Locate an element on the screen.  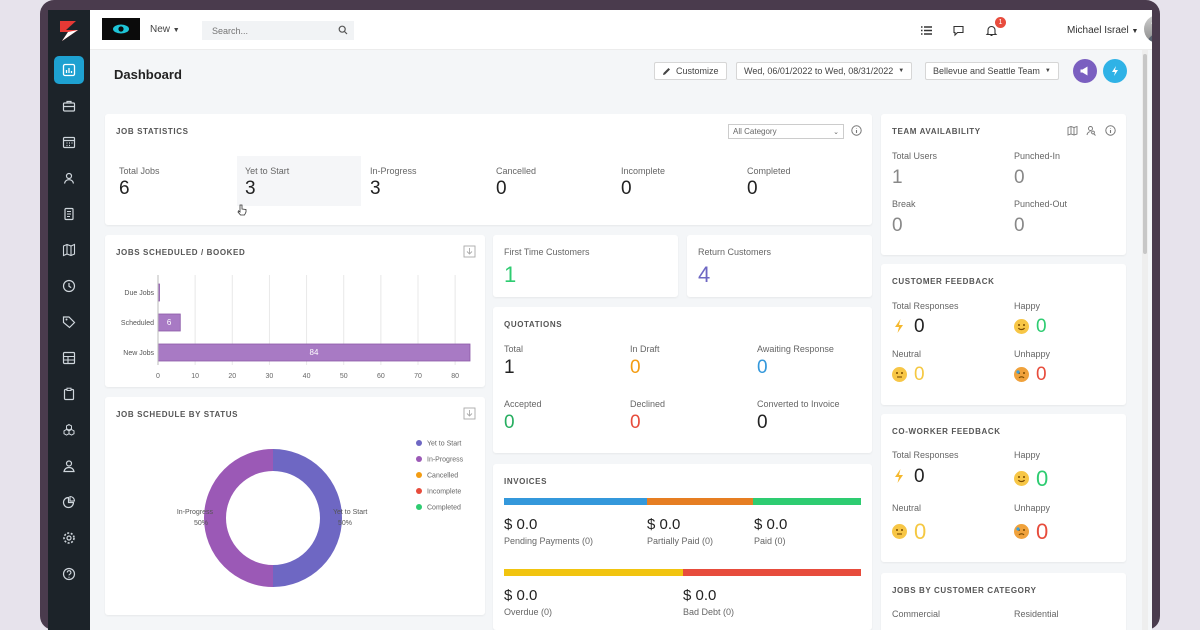
date-range-select: Wed, 06/01/2022 to Wed, 08/31/2022 ▼ is located at coordinates (824, 71).